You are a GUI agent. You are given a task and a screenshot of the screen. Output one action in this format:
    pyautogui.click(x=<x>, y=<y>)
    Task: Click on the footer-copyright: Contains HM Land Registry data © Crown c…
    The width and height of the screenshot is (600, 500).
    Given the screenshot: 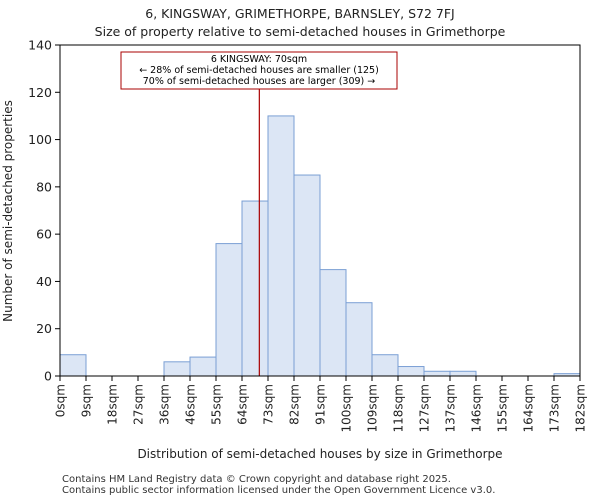 What is the action you would take?
    pyautogui.click(x=256, y=479)
    